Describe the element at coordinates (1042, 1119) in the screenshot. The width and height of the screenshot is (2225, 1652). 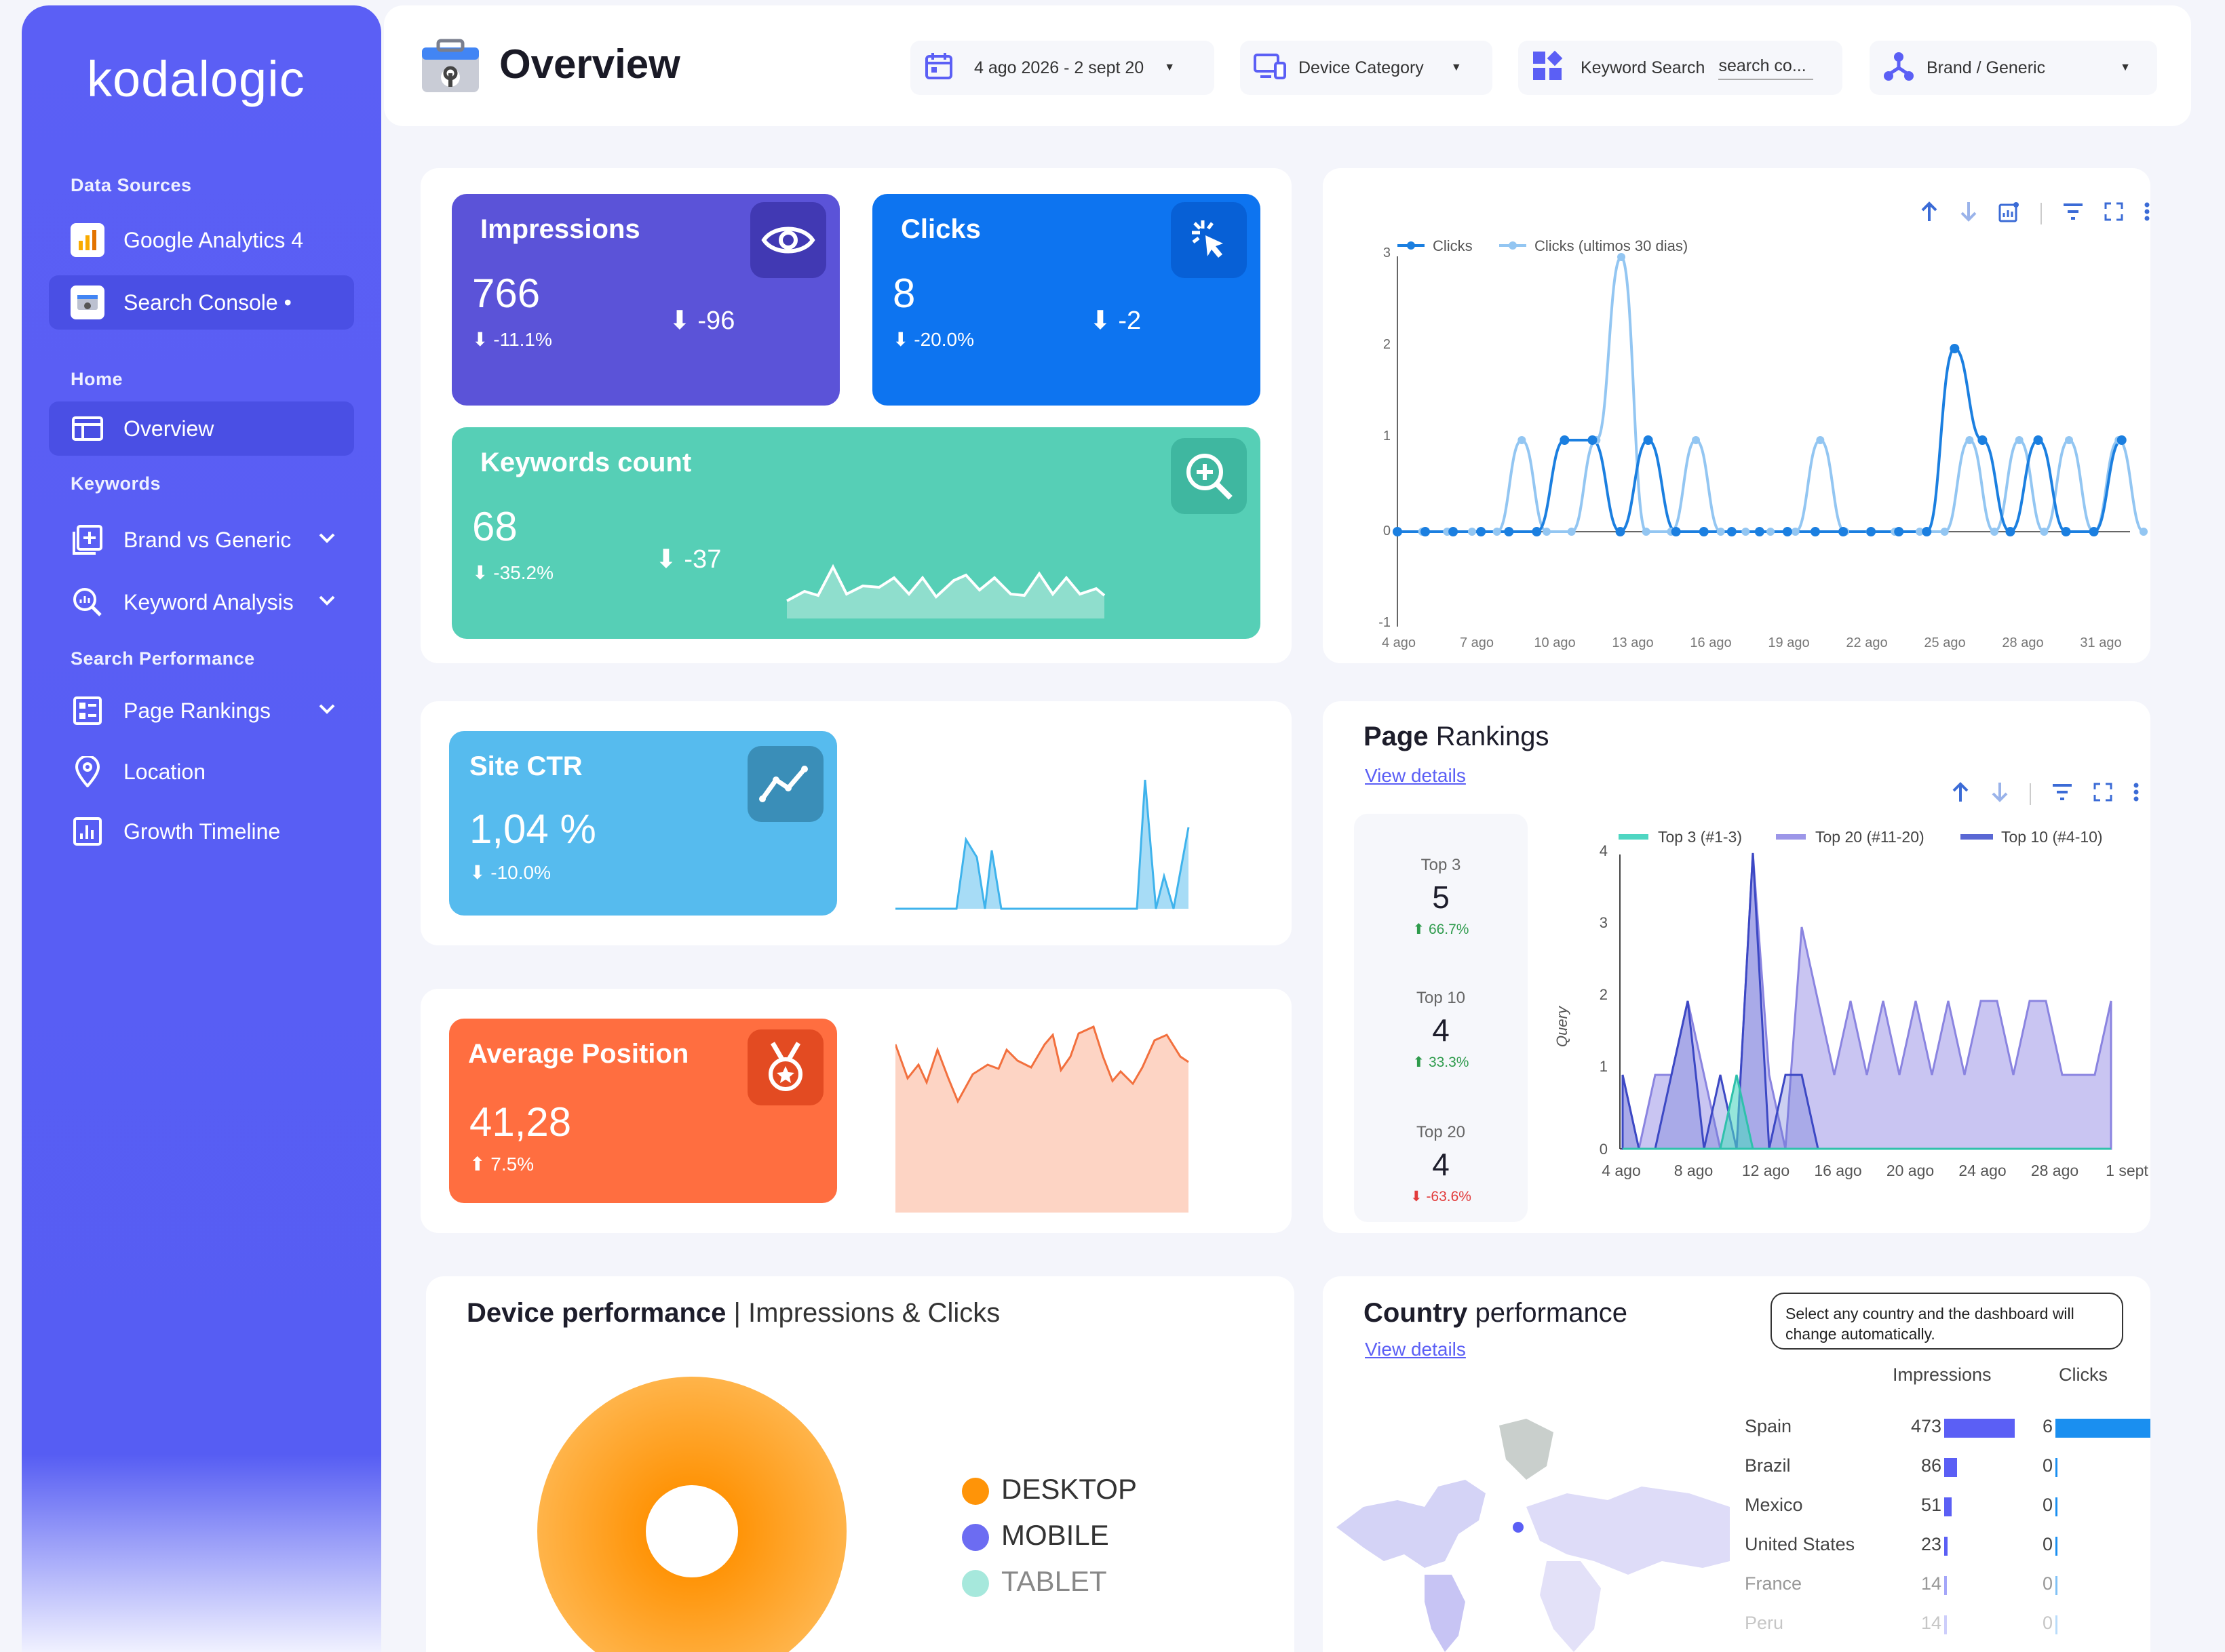
I see `position-sparkline` at that location.